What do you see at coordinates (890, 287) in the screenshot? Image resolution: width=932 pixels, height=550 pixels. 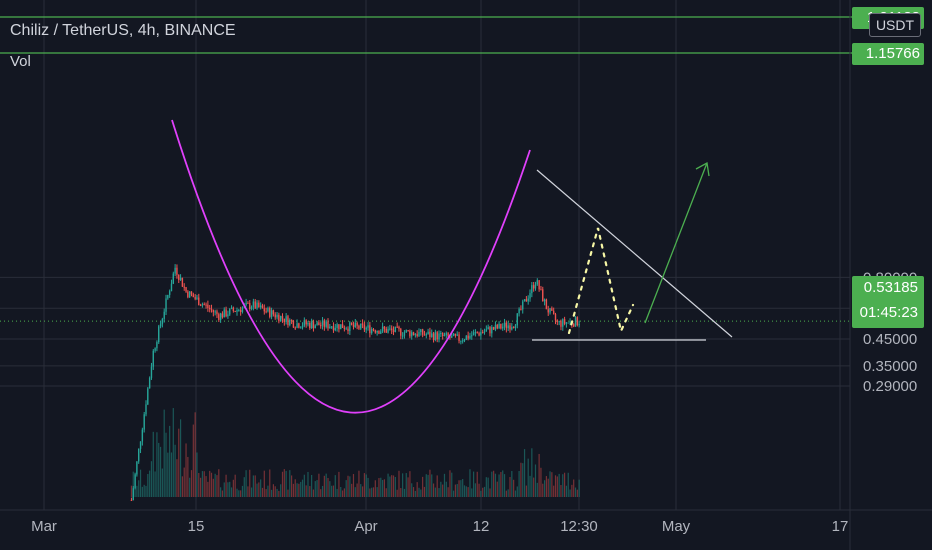 I see `current-price-value: 0.53185` at bounding box center [890, 287].